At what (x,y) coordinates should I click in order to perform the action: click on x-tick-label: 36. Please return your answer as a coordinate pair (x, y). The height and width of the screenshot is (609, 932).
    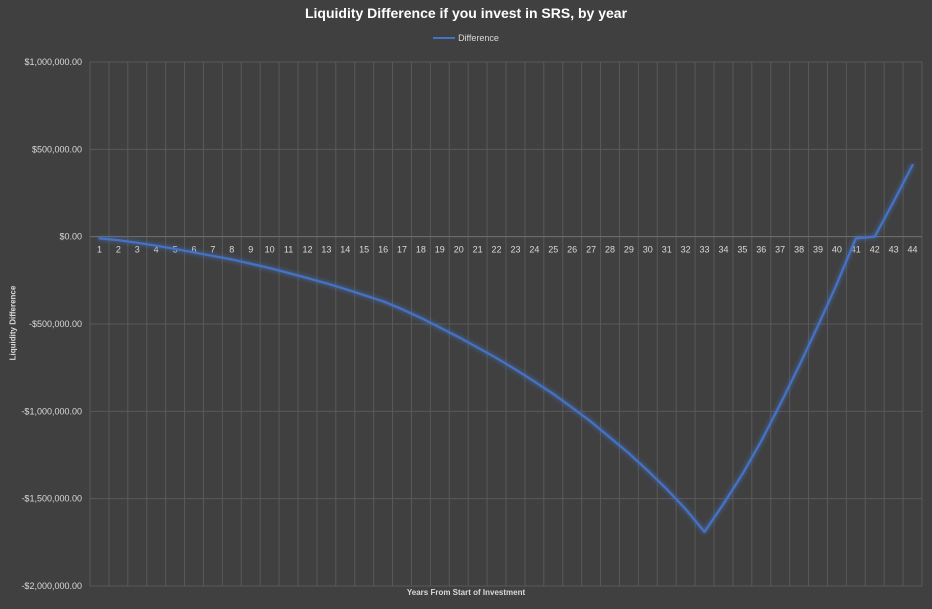
    Looking at the image, I should click on (761, 250).